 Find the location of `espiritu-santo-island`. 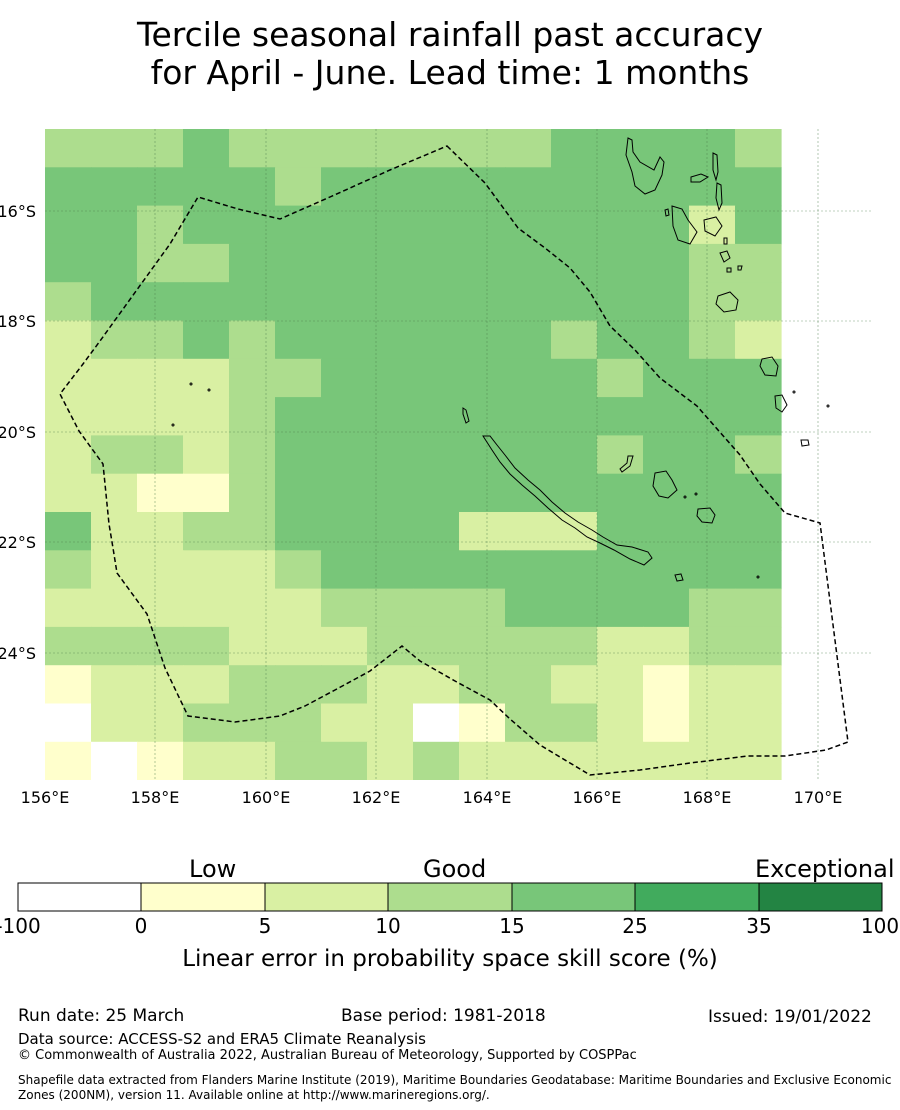

espiritu-santo-island is located at coordinates (645, 166).